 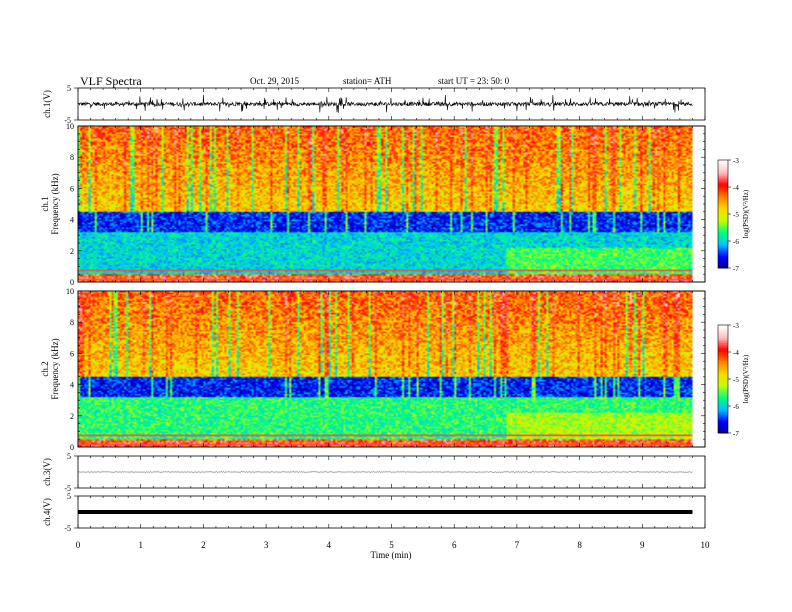 What do you see at coordinates (78, 545) in the screenshot?
I see `x-tick-label: 0` at bounding box center [78, 545].